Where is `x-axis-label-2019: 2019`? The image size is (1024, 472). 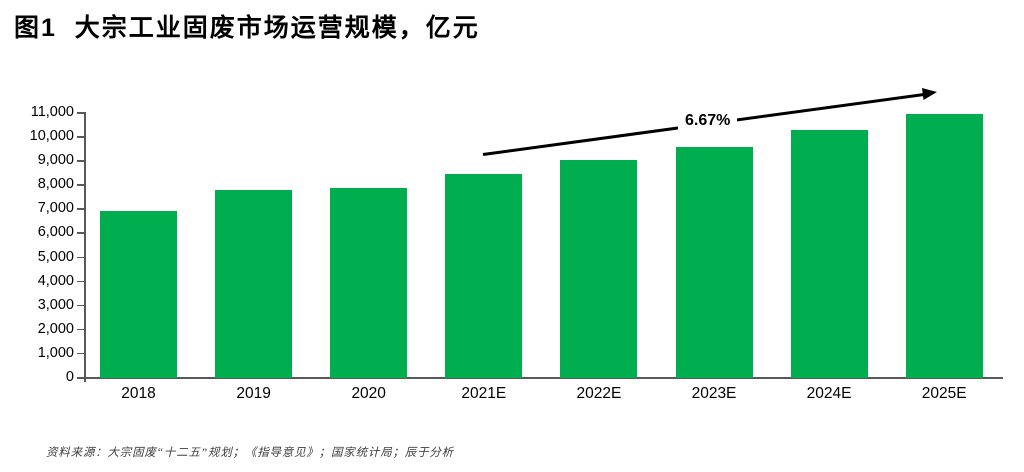 x-axis-label-2019: 2019 is located at coordinates (253, 393).